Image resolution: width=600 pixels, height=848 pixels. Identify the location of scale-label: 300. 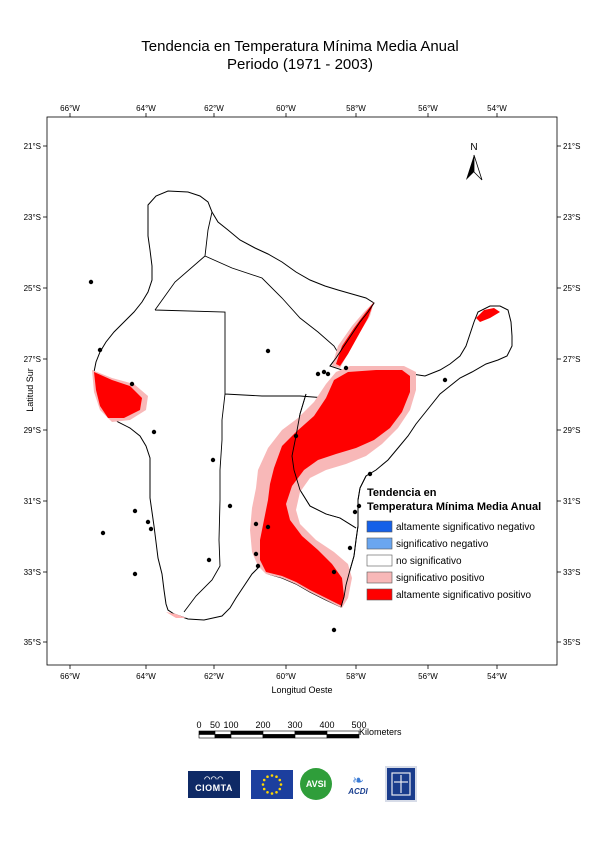
(294, 725).